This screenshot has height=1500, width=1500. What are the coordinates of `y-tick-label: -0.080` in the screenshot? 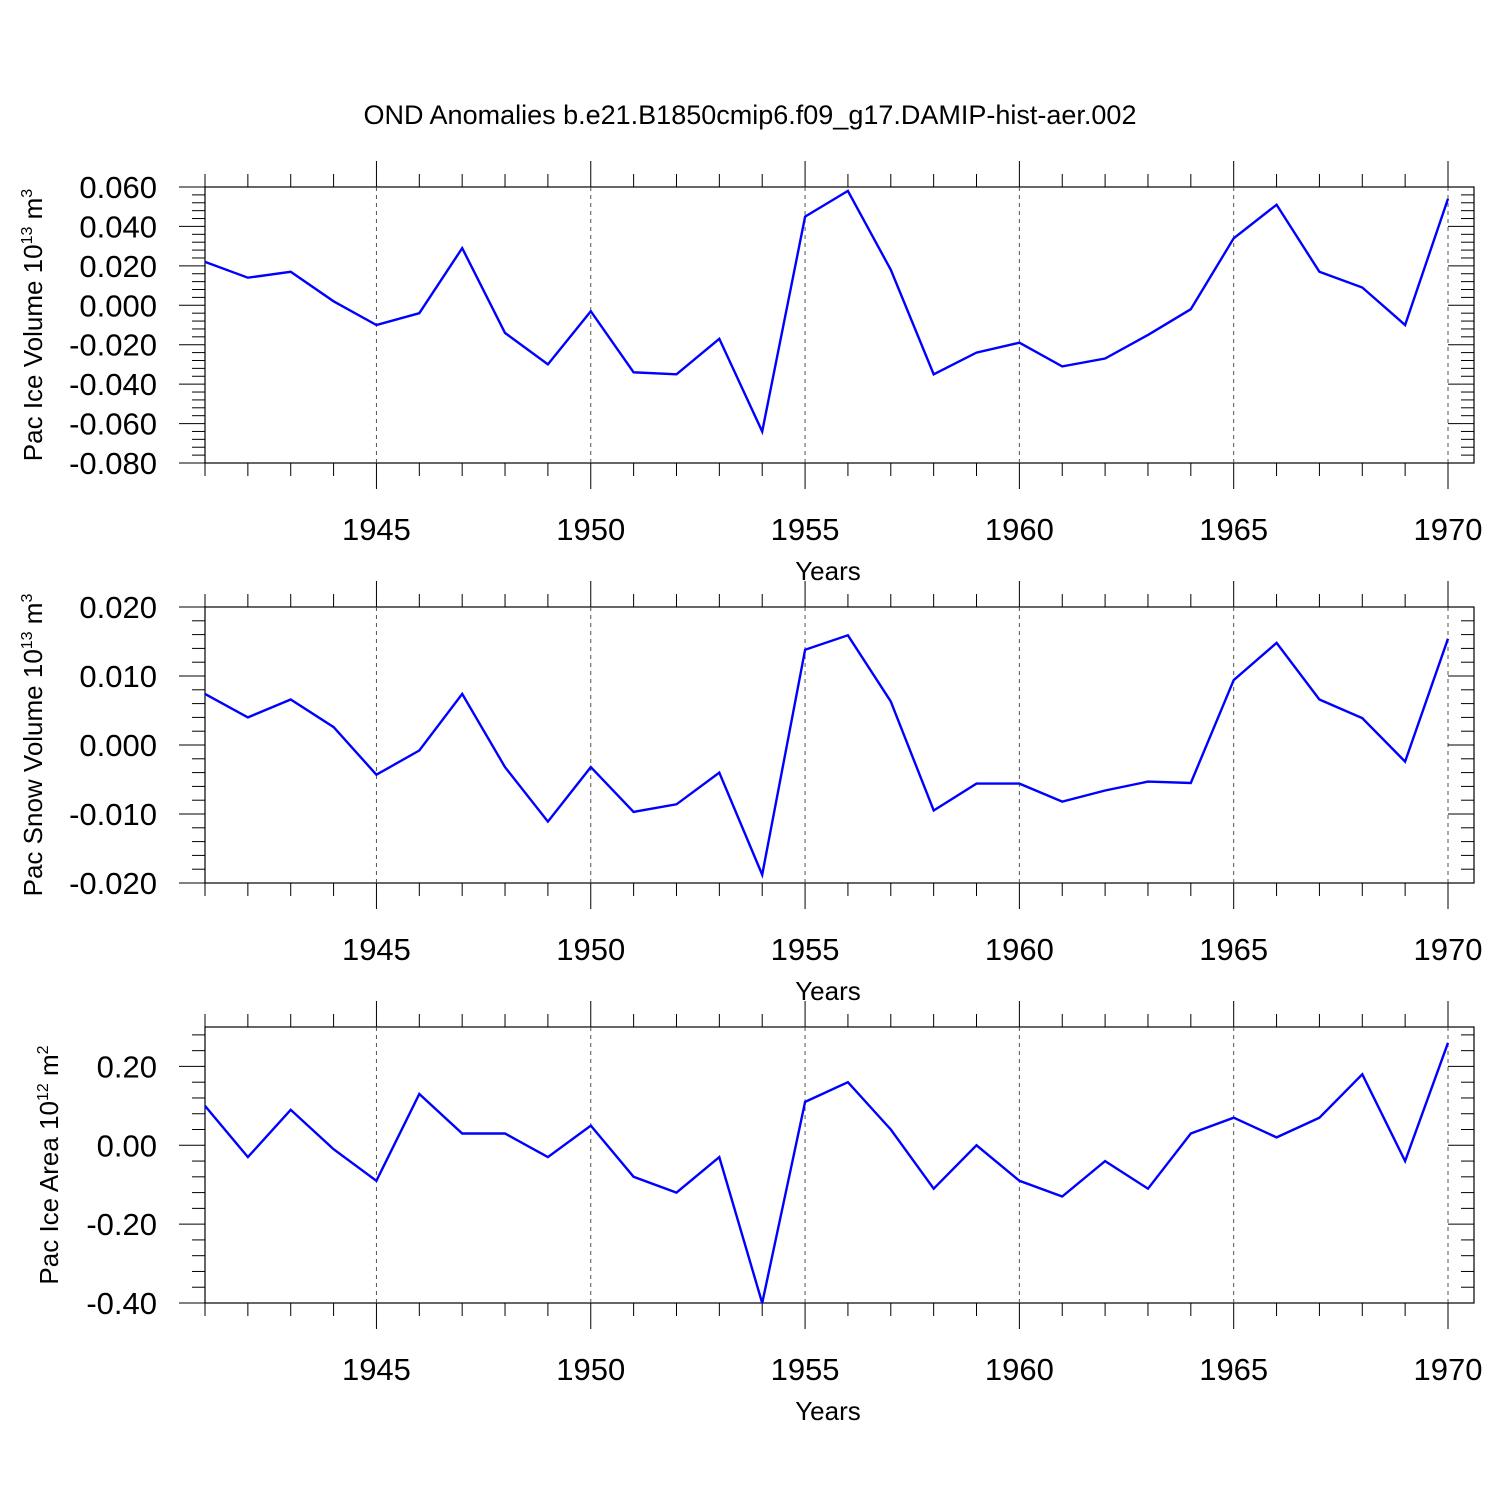 It's located at (113, 463).